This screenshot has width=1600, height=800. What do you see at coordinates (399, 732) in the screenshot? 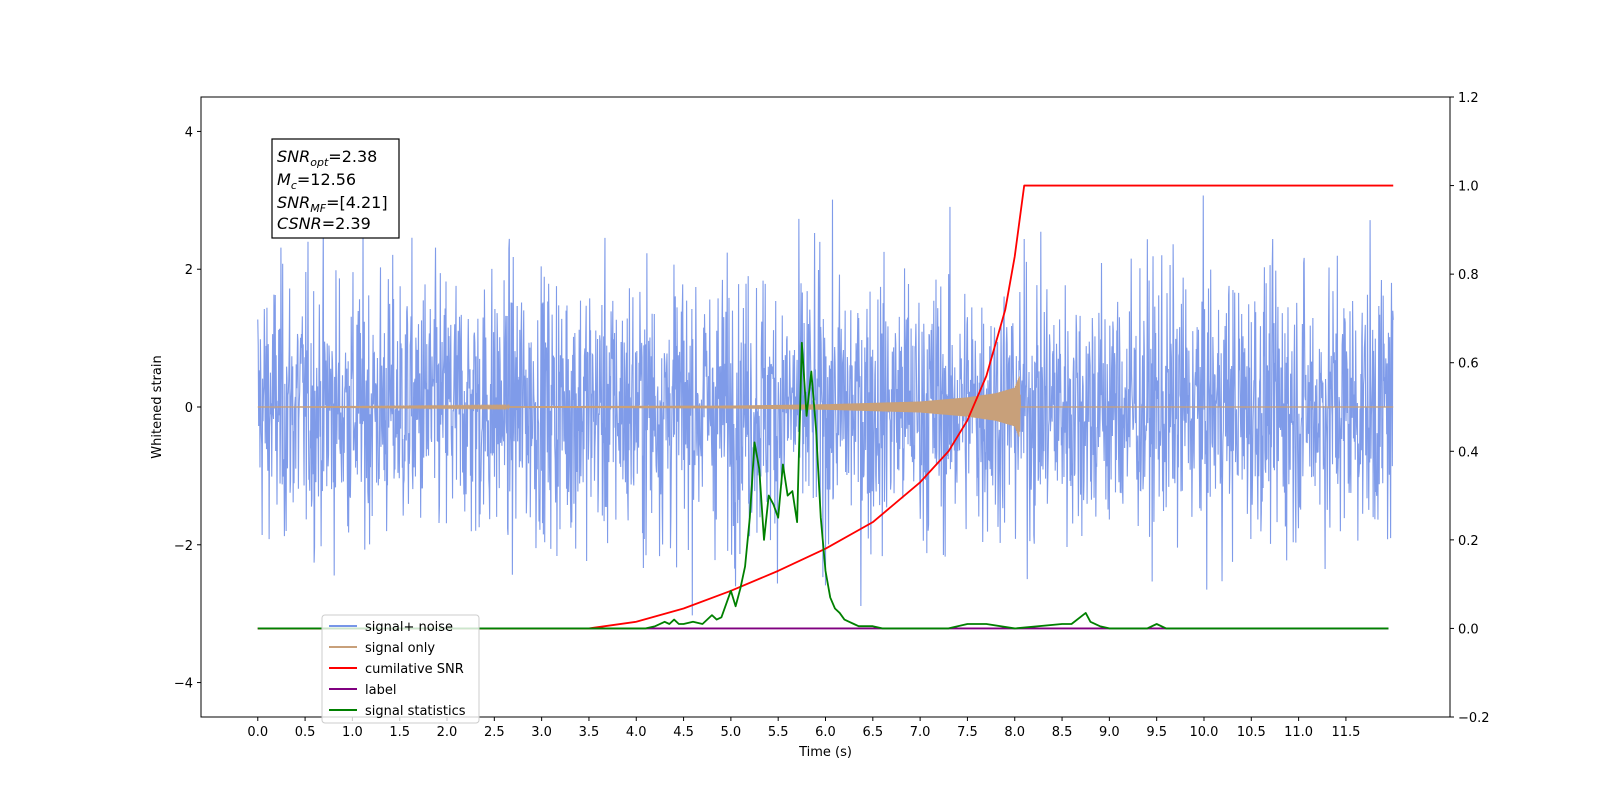
I see `x-tick-label: 1.5` at bounding box center [399, 732].